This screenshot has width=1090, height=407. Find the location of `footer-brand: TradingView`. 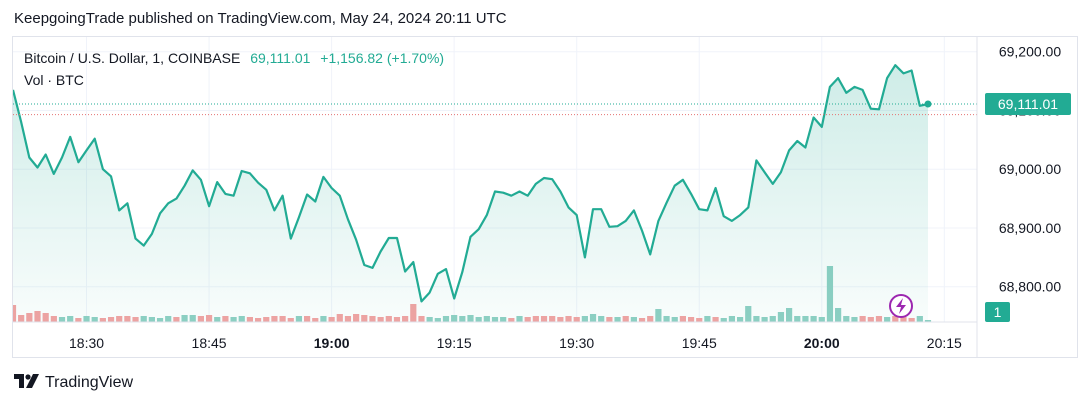

footer-brand: TradingView is located at coordinates (73, 383).